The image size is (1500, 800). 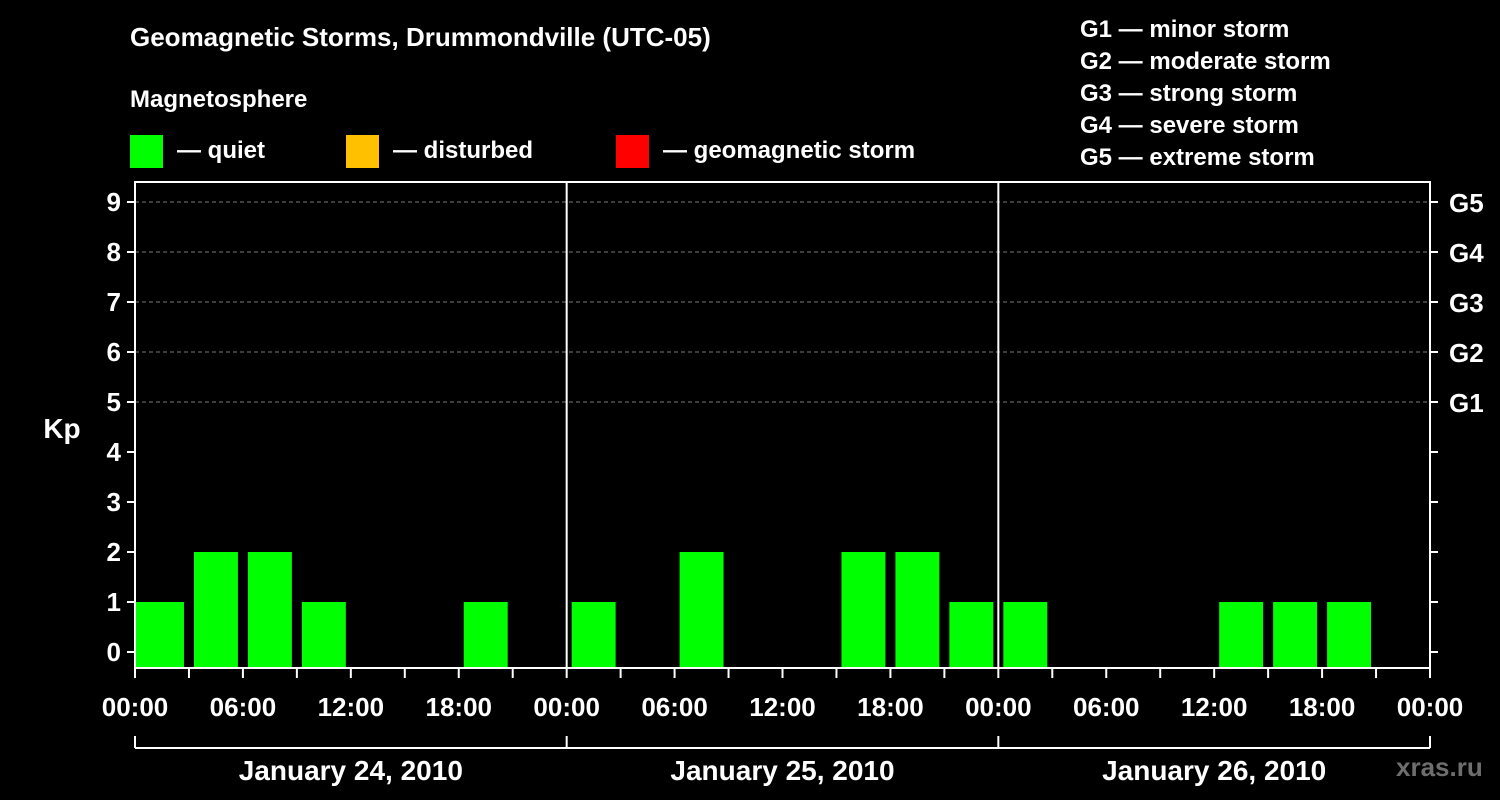 What do you see at coordinates (1189, 125) in the screenshot?
I see `scale-item-g4: G4 — severe storm` at bounding box center [1189, 125].